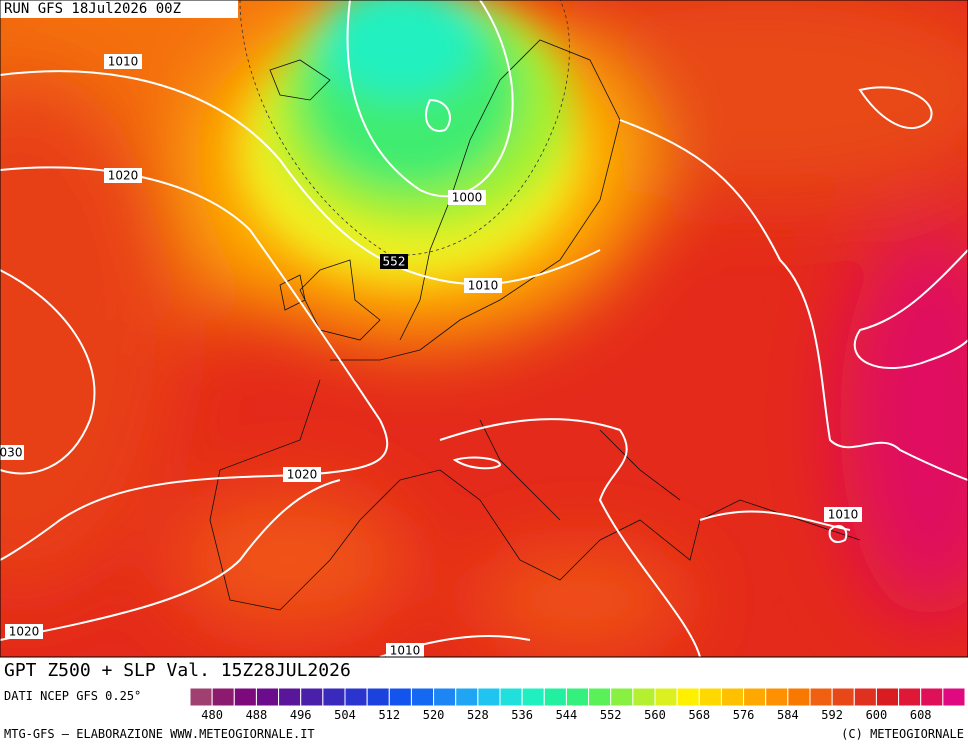  Describe the element at coordinates (902, 734) in the screenshot. I see `credit: (C) METEOGIORNALE` at that location.